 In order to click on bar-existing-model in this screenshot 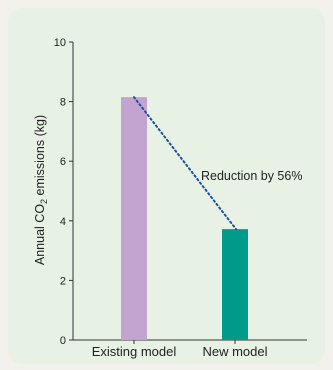, I will do `click(134, 218)`.